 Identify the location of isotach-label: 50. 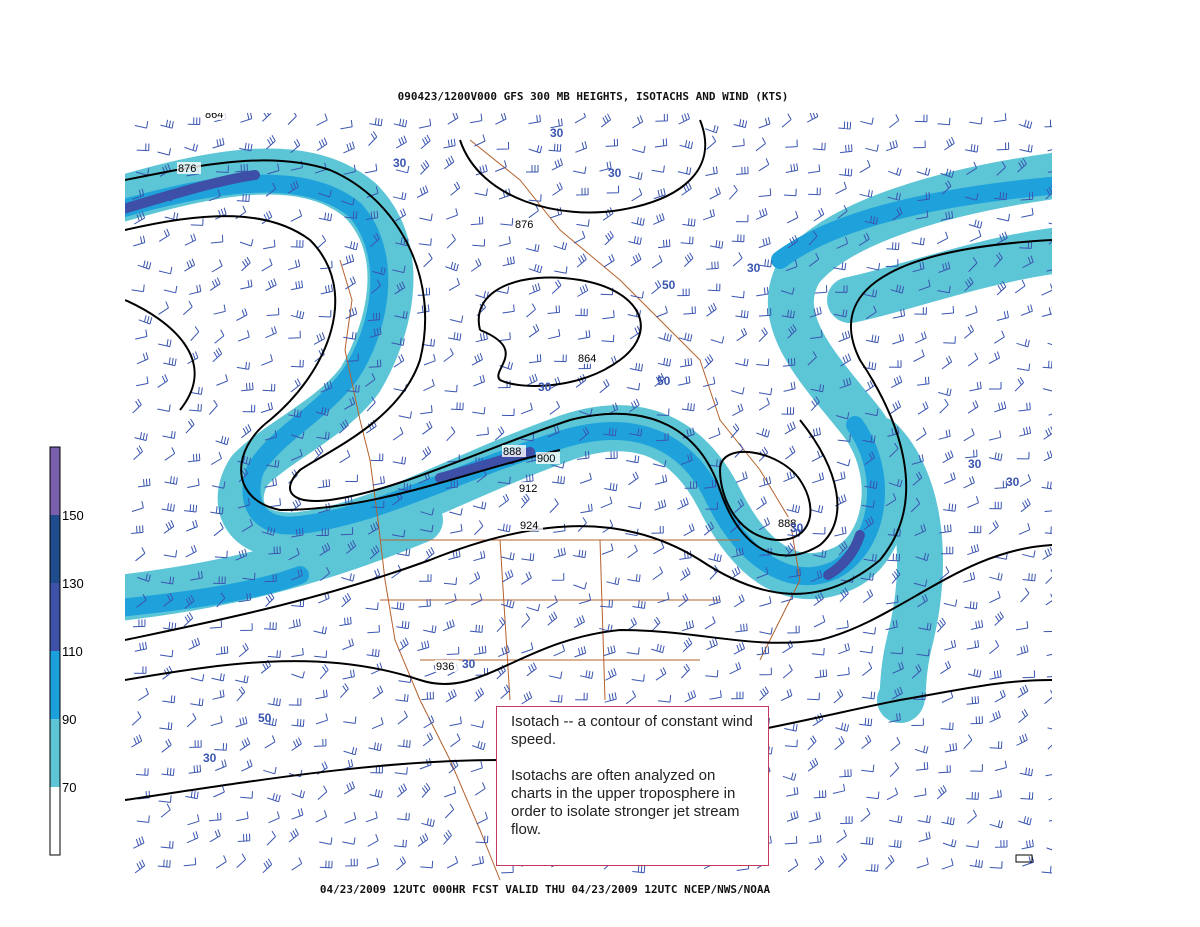
(265, 718).